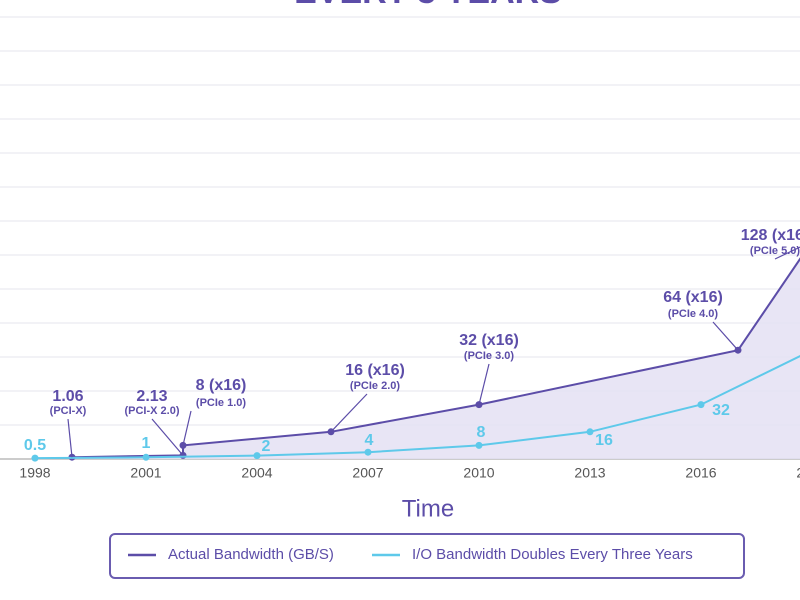  Describe the element at coordinates (428, 5) in the screenshot. I see `chart-title: EVERY 3 YEARS` at that location.